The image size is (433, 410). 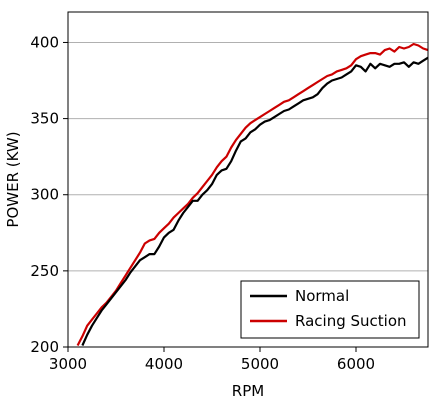 I want to click on x-tick-label: 5000, so click(x=260, y=364).